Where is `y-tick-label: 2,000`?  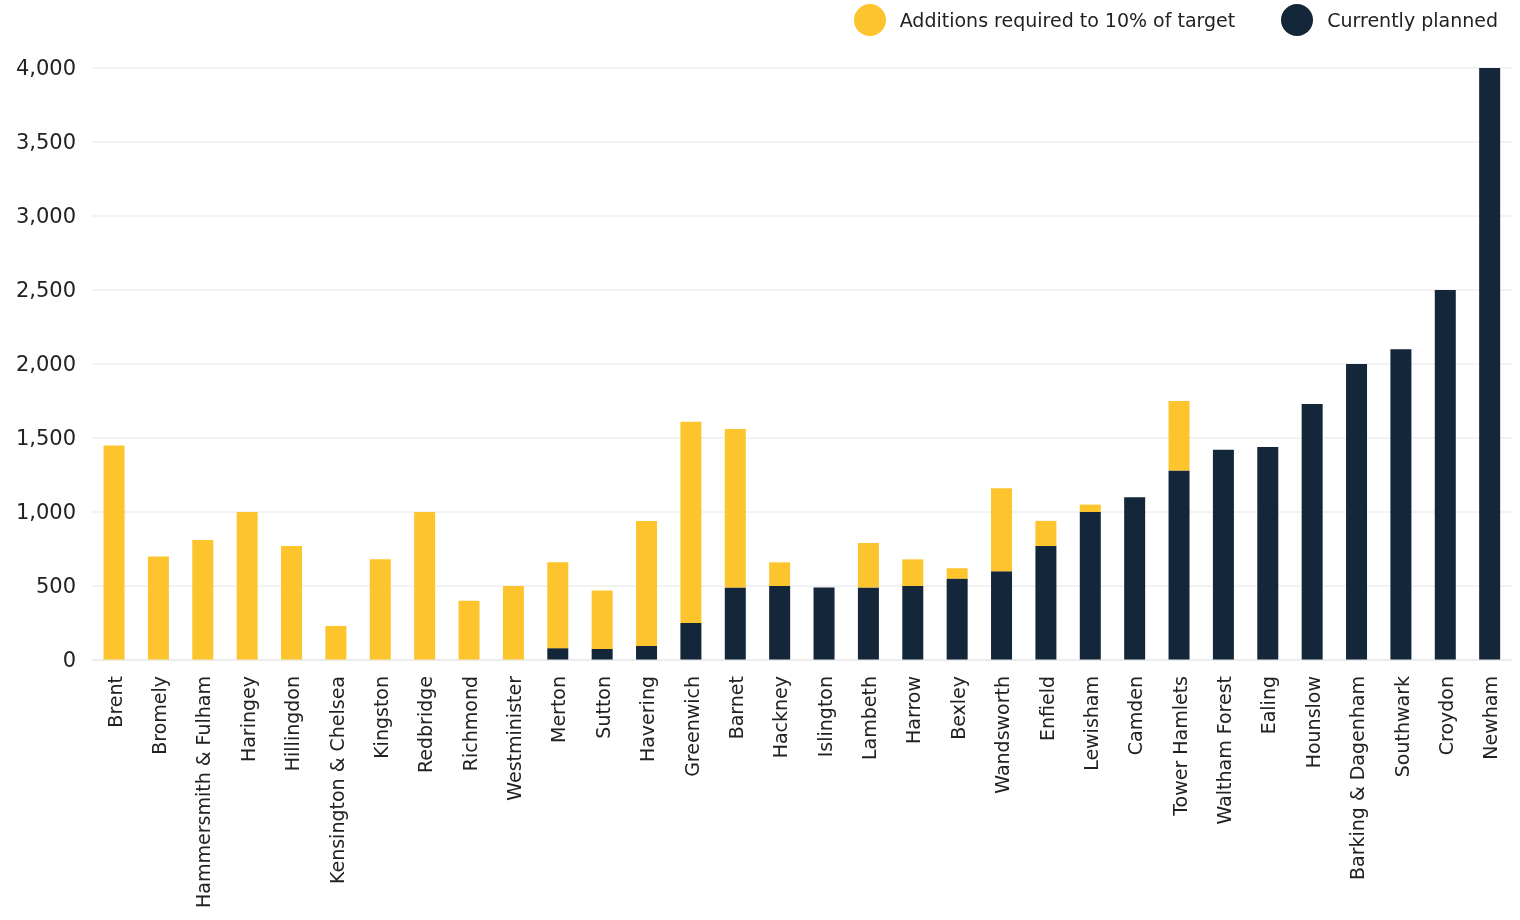
y-tick-label: 2,000 is located at coordinates (45, 364).